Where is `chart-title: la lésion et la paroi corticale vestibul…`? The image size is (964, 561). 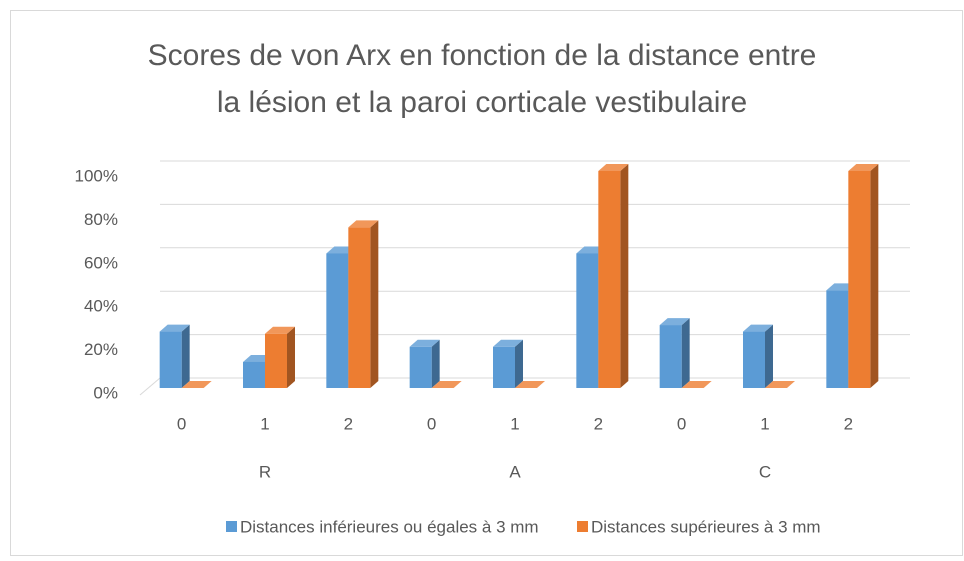 chart-title: la lésion et la paroi corticale vestibul… is located at coordinates (482, 102).